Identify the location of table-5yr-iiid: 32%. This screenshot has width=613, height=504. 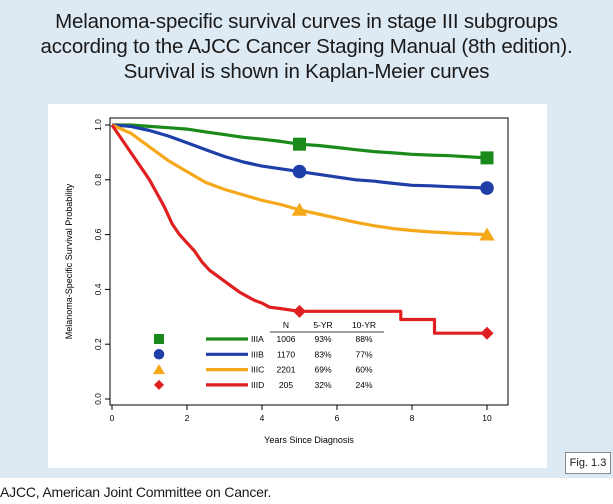
(322, 385).